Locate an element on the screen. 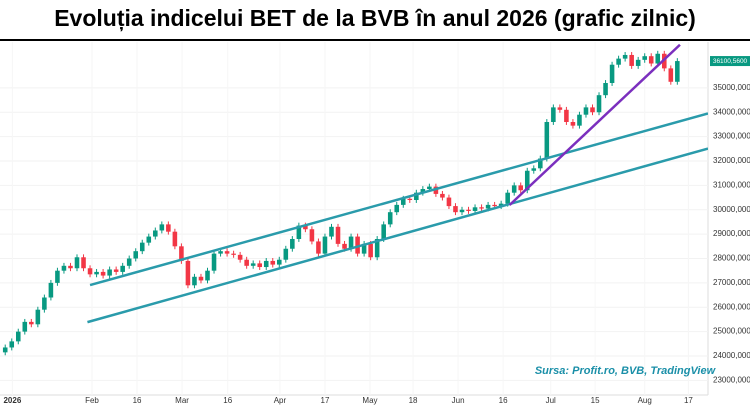 The height and width of the screenshot is (406, 750). price-label-box is located at coordinates (730, 61).